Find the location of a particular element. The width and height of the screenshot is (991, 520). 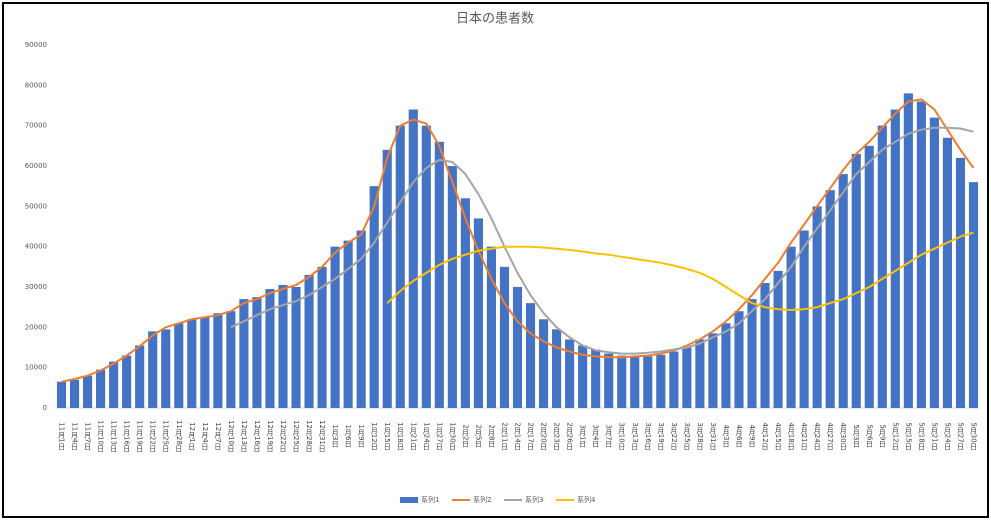

x-tick-label: 4月30日 is located at coordinates (843, 436).